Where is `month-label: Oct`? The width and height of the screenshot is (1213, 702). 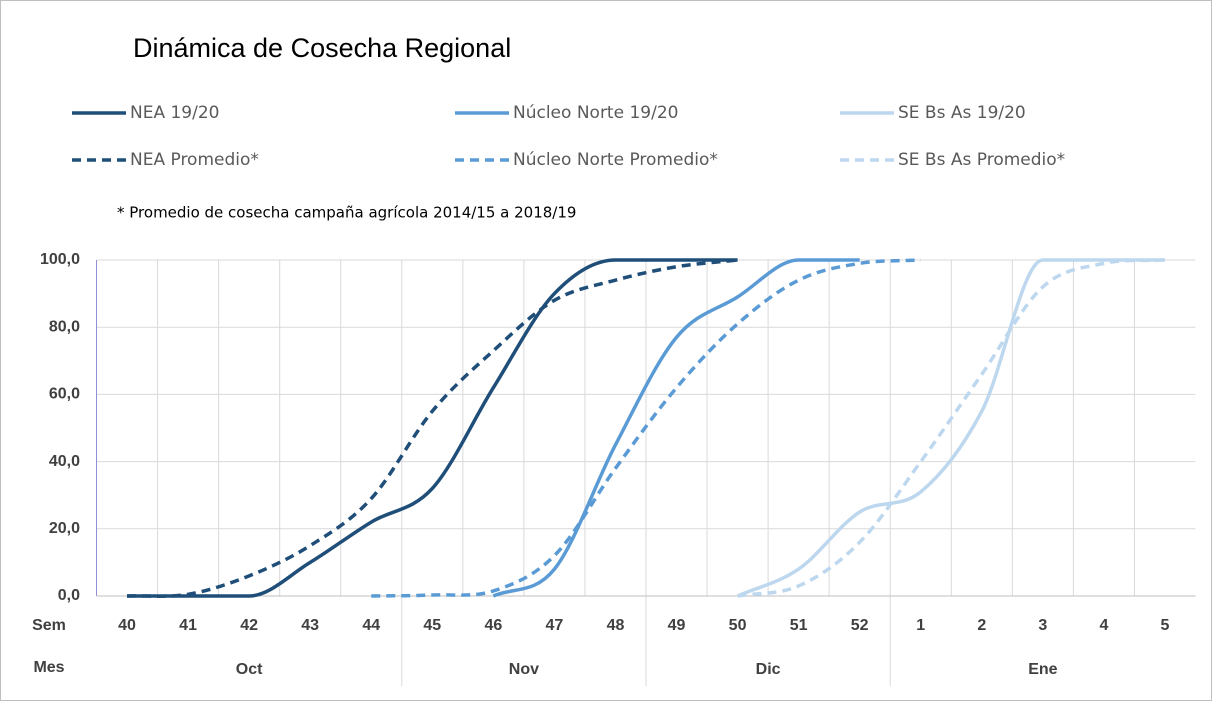 month-label: Oct is located at coordinates (249, 669).